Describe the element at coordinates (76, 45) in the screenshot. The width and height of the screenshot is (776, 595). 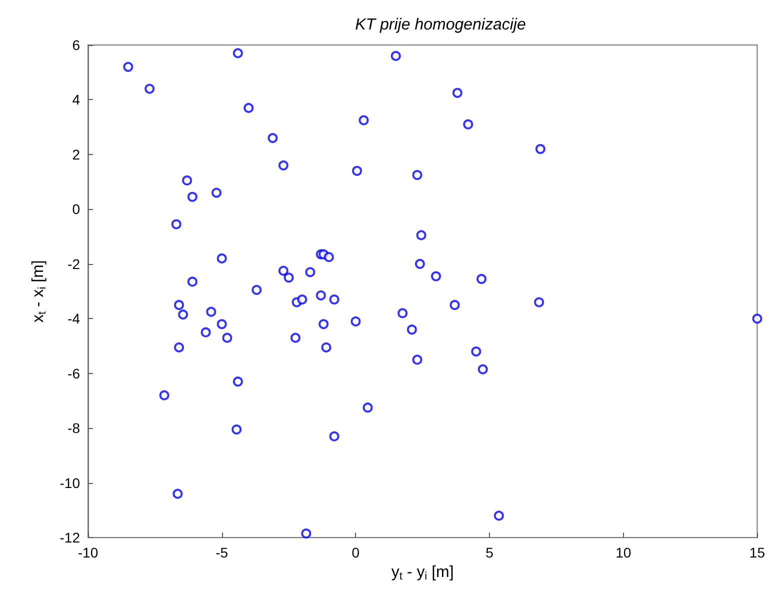
I see `y-tick-label: 6` at that location.